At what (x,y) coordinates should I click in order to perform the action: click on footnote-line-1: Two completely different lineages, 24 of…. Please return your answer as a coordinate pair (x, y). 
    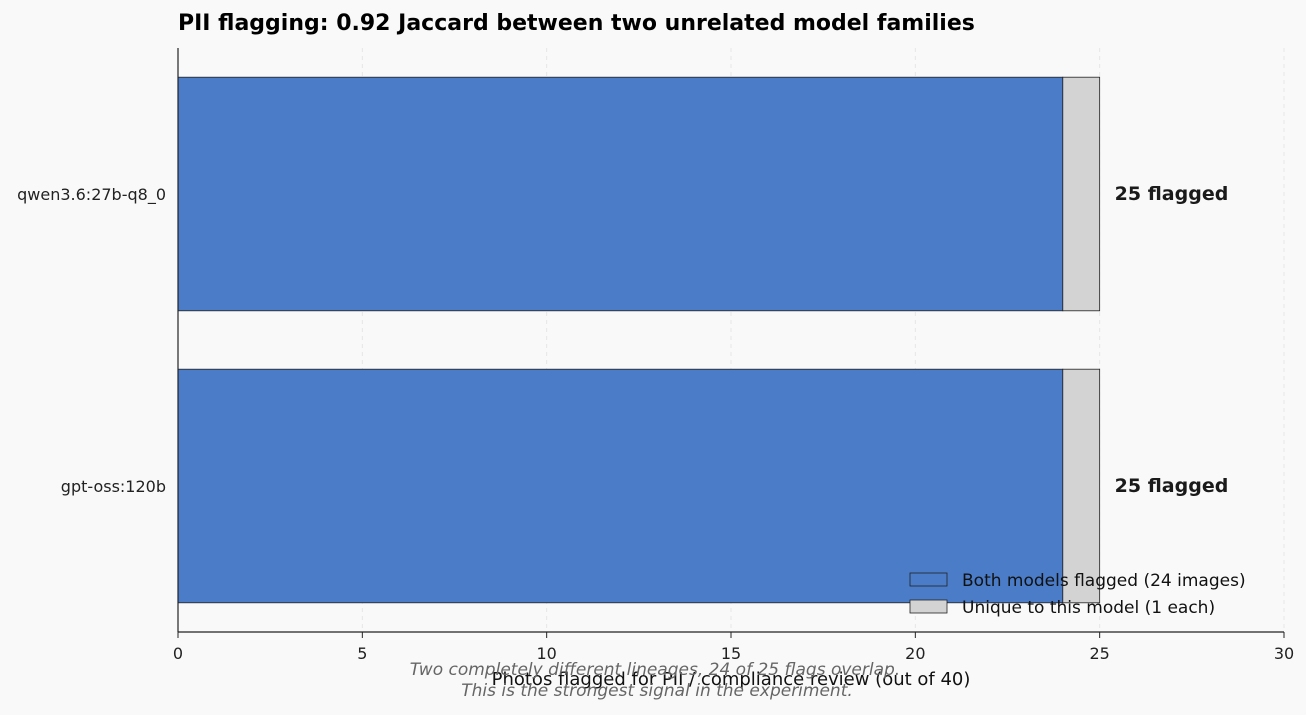
    Looking at the image, I should click on (655, 670).